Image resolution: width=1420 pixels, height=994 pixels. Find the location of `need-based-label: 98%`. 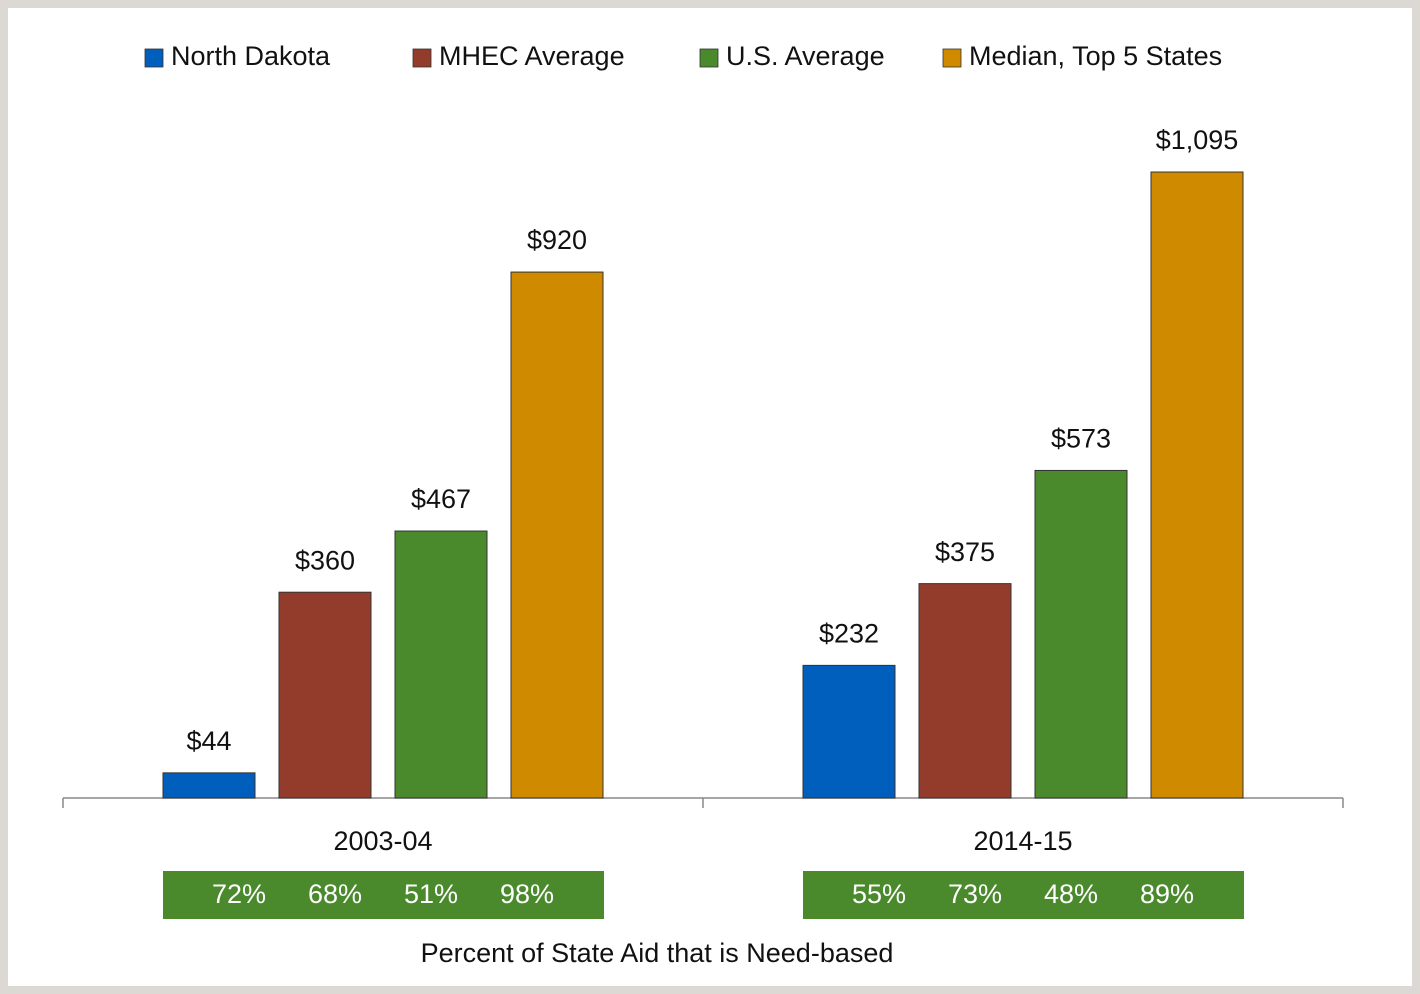

need-based-label: 98% is located at coordinates (527, 894).